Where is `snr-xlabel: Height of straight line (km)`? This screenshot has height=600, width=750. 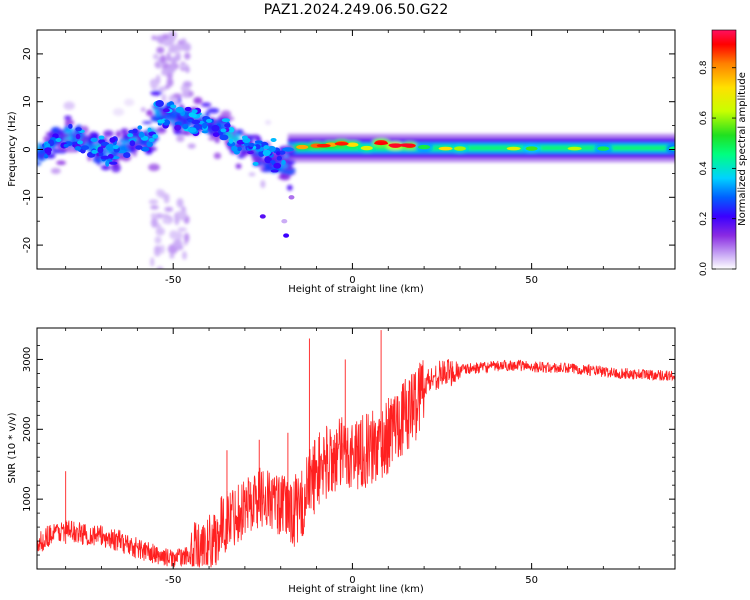
snr-xlabel: Height of straight line (km) is located at coordinates (356, 589).